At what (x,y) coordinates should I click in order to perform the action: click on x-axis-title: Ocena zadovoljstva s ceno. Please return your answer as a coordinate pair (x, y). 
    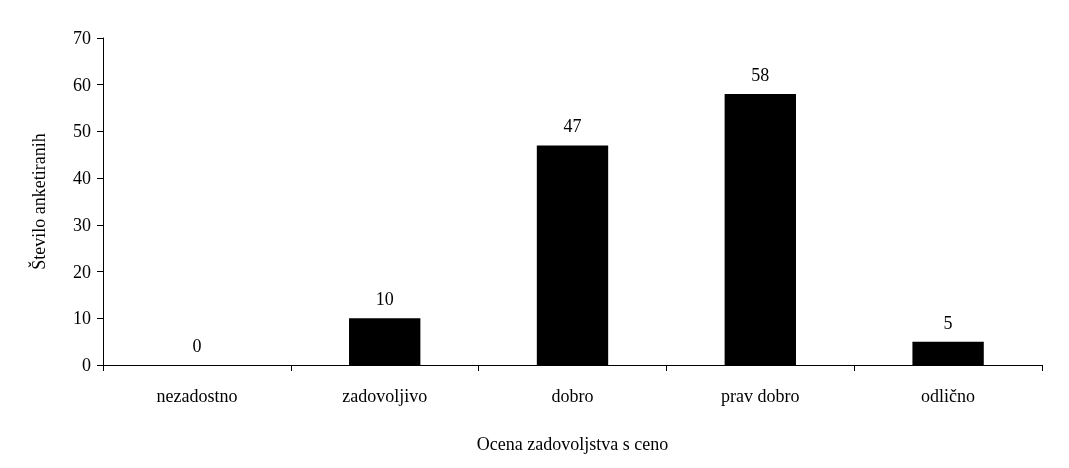
    Looking at the image, I should click on (572, 444).